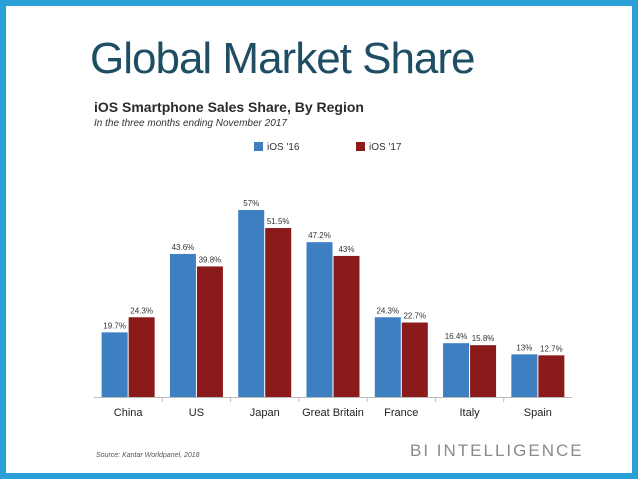  Describe the element at coordinates (190, 123) in the screenshot. I see `chart-subtitle: In the three months ending November 2017` at that location.